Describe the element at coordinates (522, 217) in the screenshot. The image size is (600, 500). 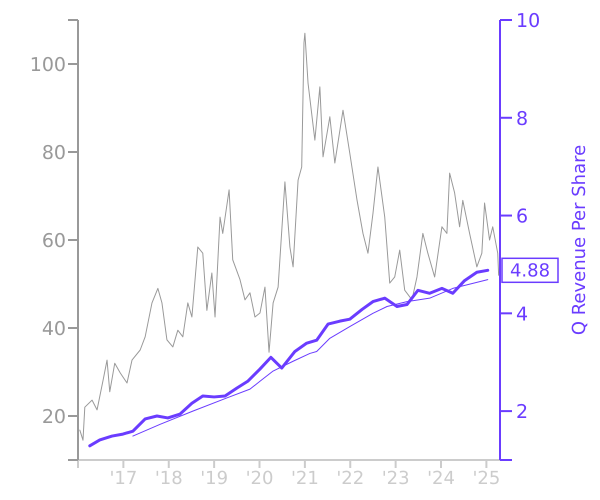
I see `y2-tick-label: 6` at that location.